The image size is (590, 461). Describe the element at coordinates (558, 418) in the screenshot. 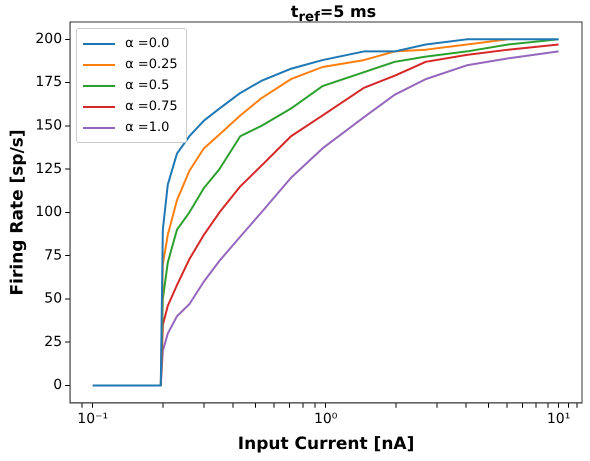

I see `x-tick-label: 10¹` at that location.